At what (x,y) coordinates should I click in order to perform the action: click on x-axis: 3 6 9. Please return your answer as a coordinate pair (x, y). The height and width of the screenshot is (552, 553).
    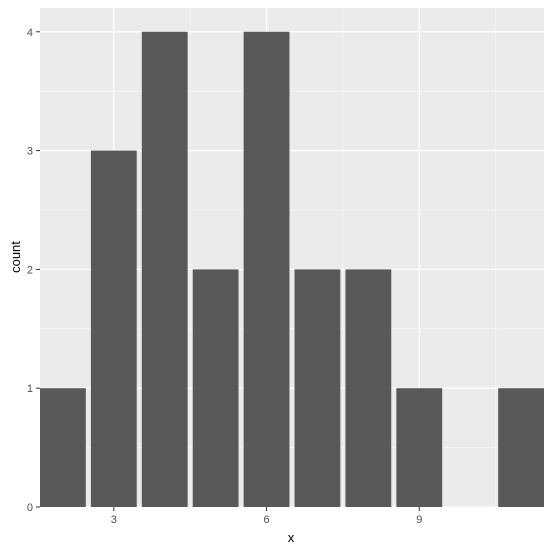
    Looking at the image, I should click on (266, 516).